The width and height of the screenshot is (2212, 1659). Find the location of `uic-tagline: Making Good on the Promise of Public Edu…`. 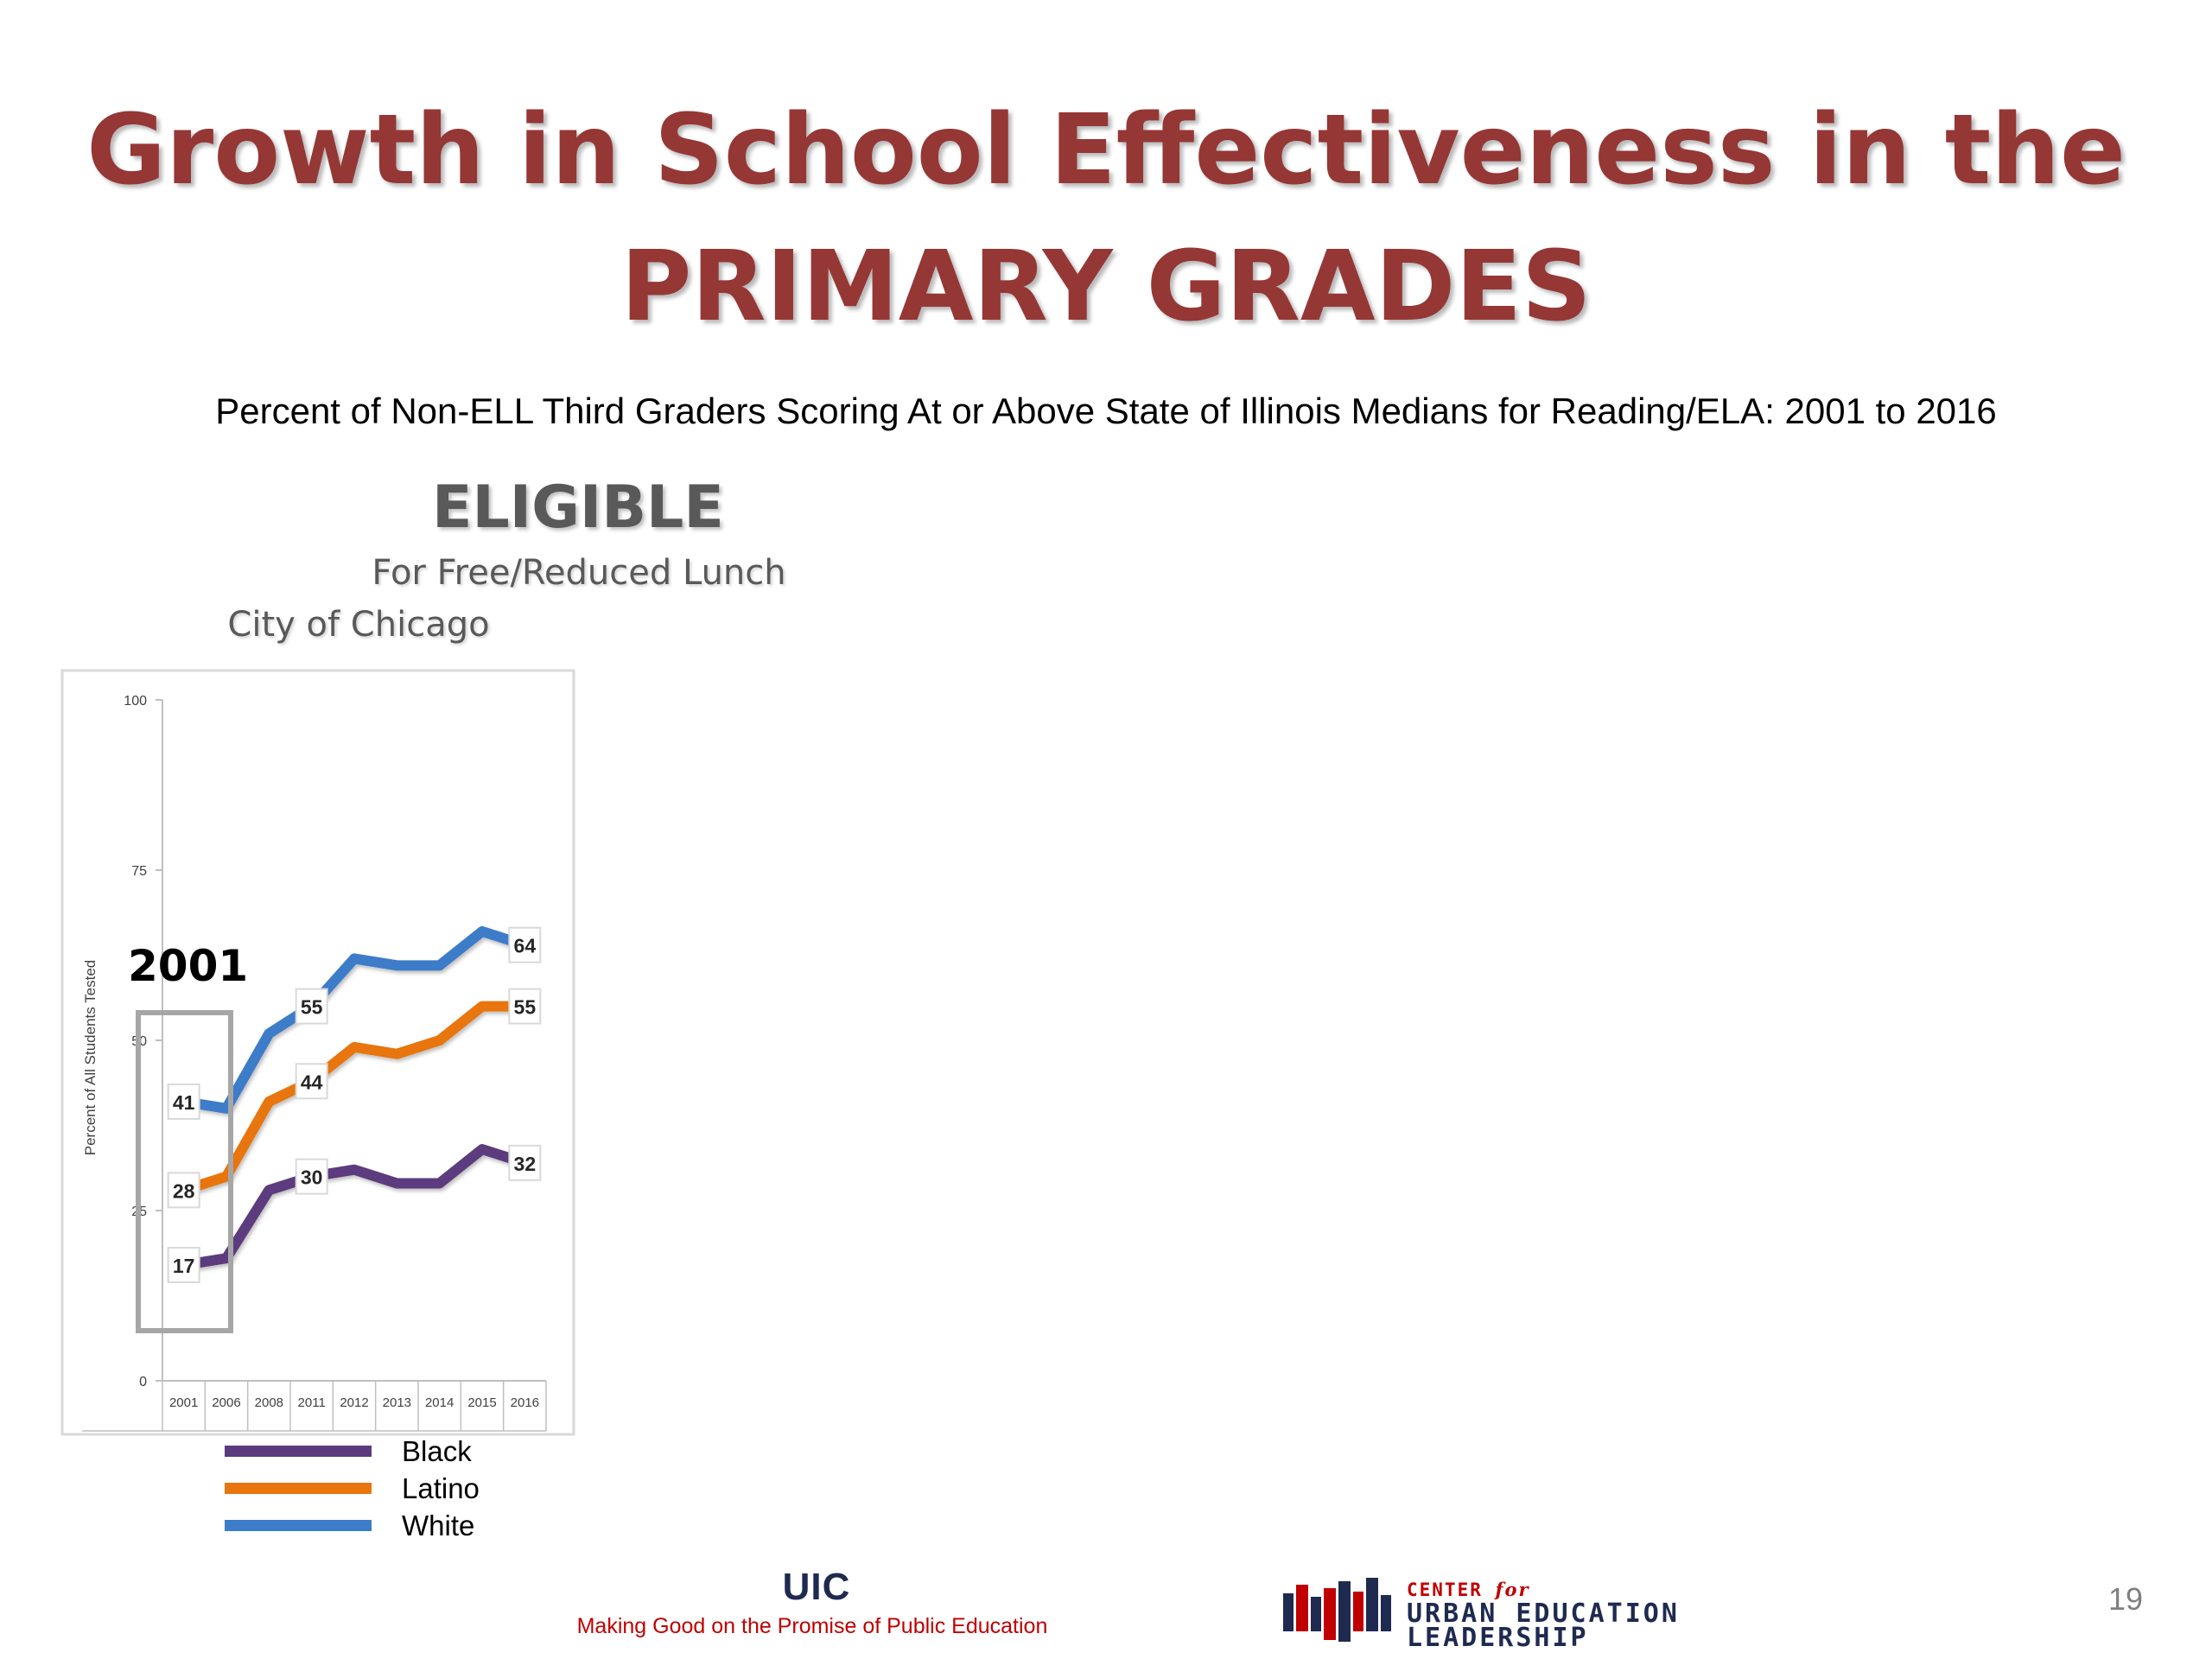

uic-tagline: Making Good on the Promise of Public Edu… is located at coordinates (812, 1626).